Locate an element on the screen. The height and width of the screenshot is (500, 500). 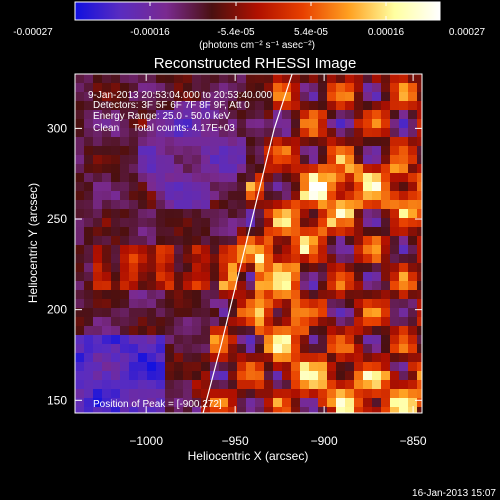
x-tick-label: −1000 is located at coordinates (146, 441).